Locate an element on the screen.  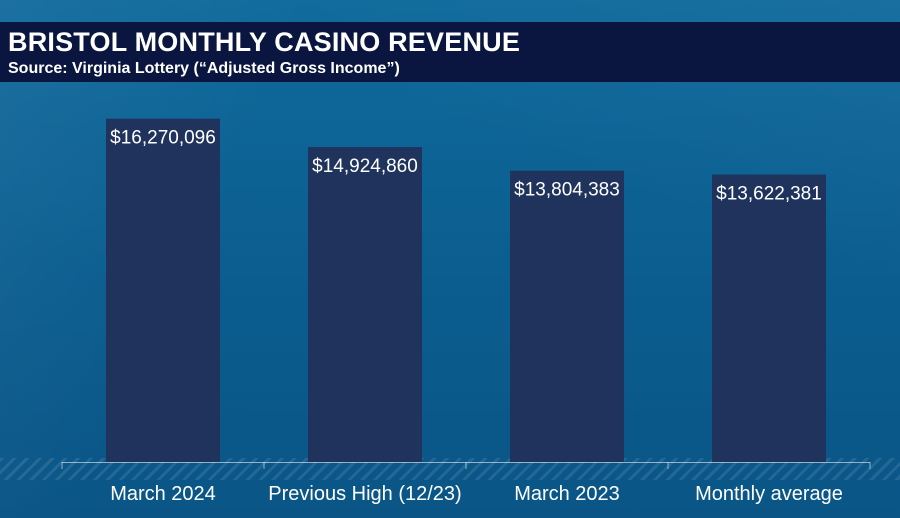
data-label-march-2023: $13,804,383 is located at coordinates (567, 190).